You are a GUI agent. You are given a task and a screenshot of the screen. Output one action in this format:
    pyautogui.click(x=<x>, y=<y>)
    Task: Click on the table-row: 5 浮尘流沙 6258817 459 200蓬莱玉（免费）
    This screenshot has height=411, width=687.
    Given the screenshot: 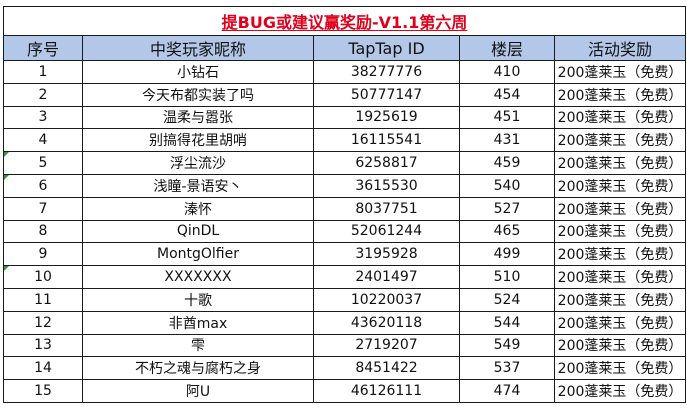 What is the action you would take?
    pyautogui.click(x=345, y=163)
    